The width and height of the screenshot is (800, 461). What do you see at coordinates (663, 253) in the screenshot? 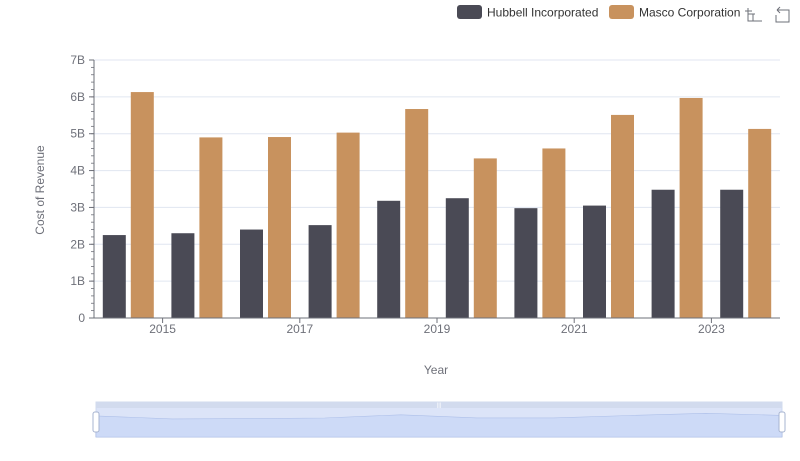
I see `bar-hubbell-2022` at bounding box center [663, 253].